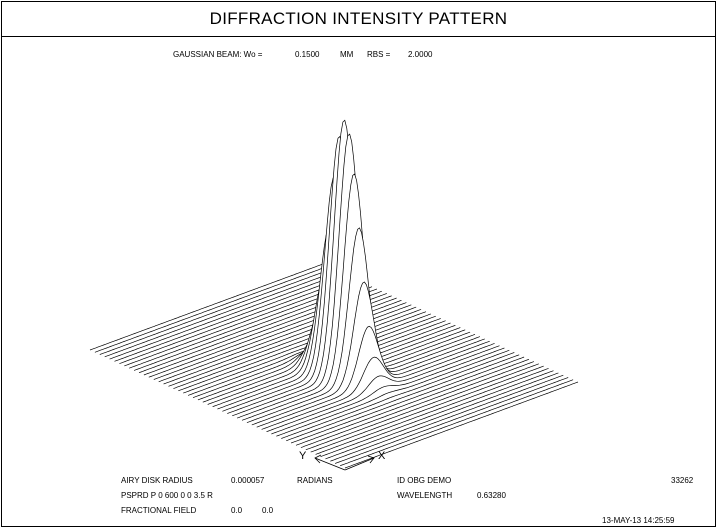 Image resolution: width=719 pixels, height=530 pixels. I want to click on fractional-field-y: 0.0, so click(268, 510).